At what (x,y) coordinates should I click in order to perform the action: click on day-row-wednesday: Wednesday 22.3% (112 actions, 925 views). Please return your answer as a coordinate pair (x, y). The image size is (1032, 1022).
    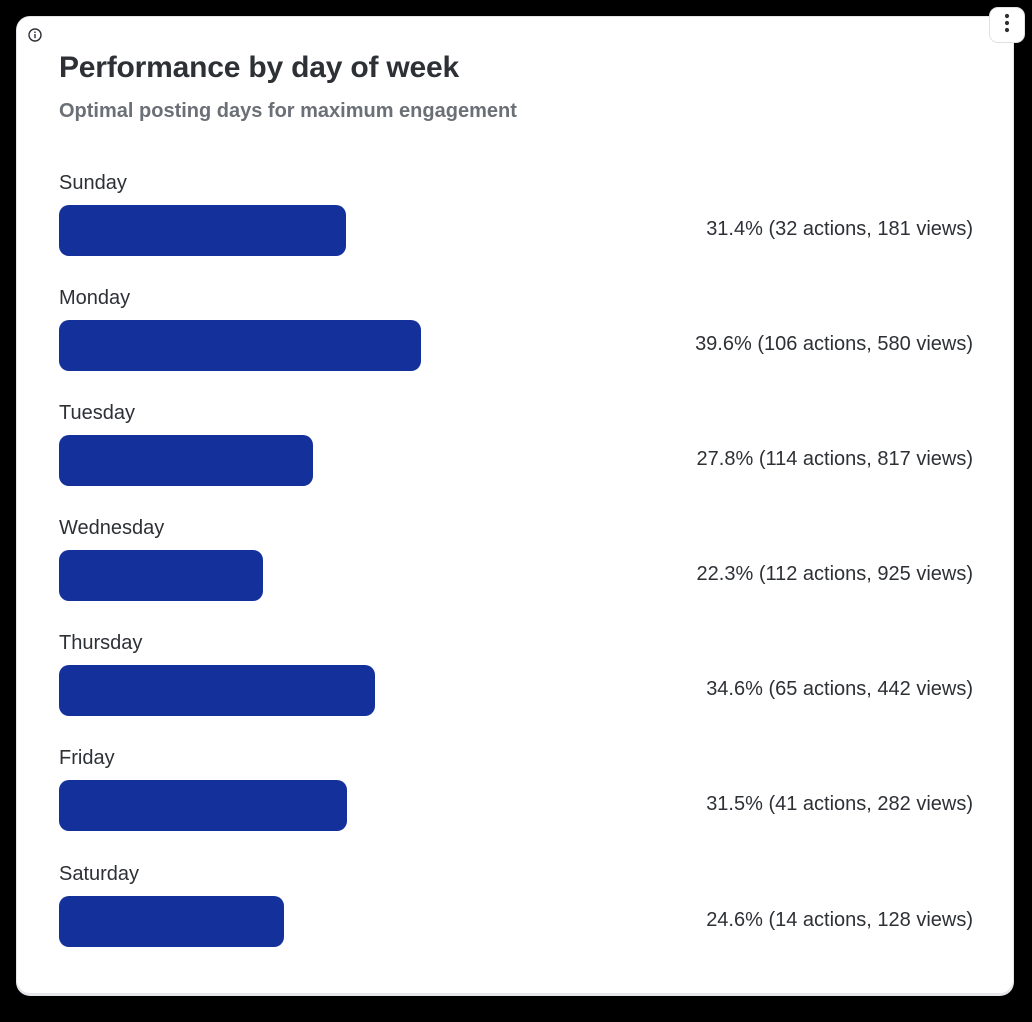
    Looking at the image, I should click on (516, 572).